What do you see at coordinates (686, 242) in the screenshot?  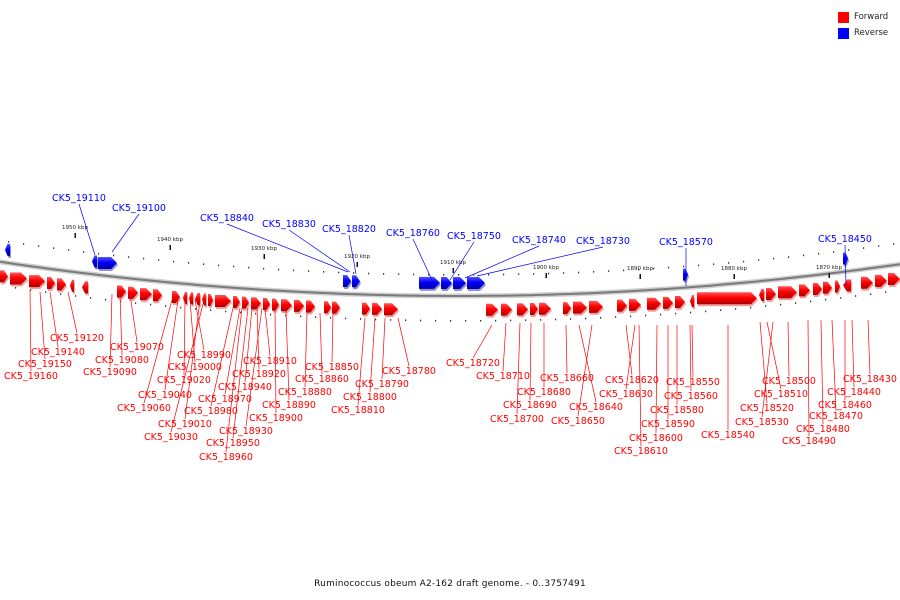 I see `reverse-gene-label: CK5_18570` at bounding box center [686, 242].